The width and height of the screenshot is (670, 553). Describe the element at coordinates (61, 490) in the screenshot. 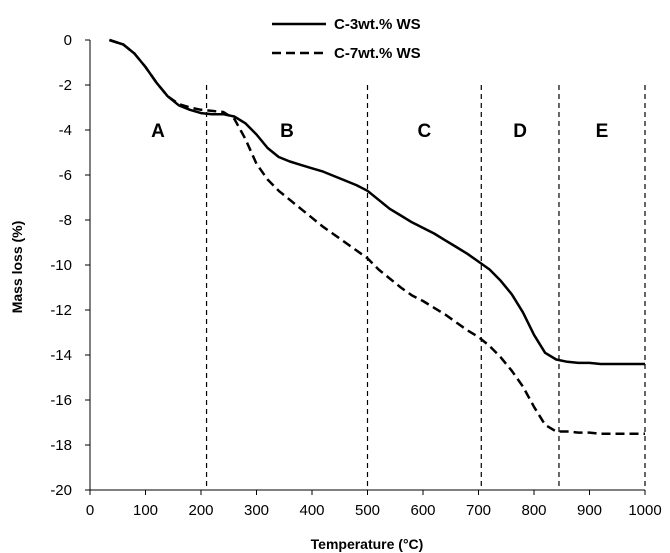

I see `y-tick-label: -20` at that location.